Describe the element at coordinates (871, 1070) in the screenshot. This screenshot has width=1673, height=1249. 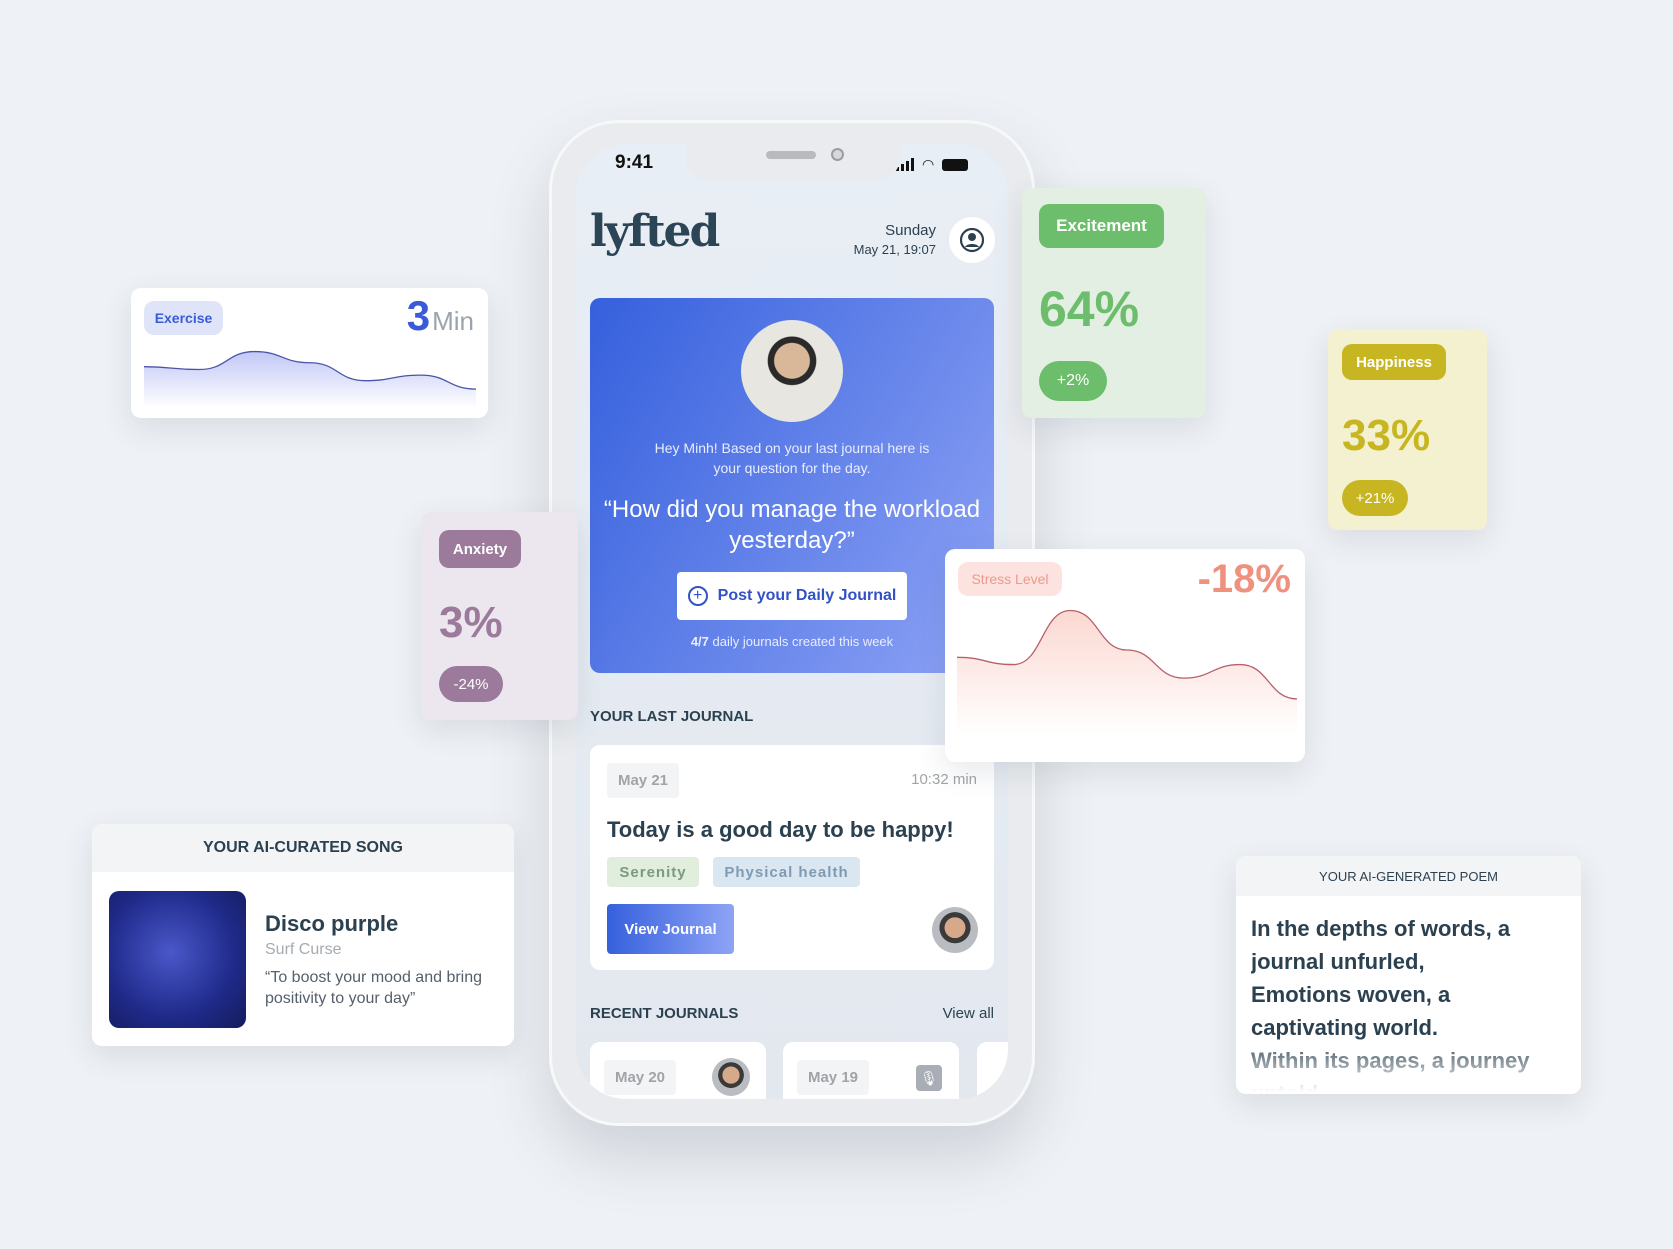
I see `recent-journal-card: May 19 🎙` at that location.